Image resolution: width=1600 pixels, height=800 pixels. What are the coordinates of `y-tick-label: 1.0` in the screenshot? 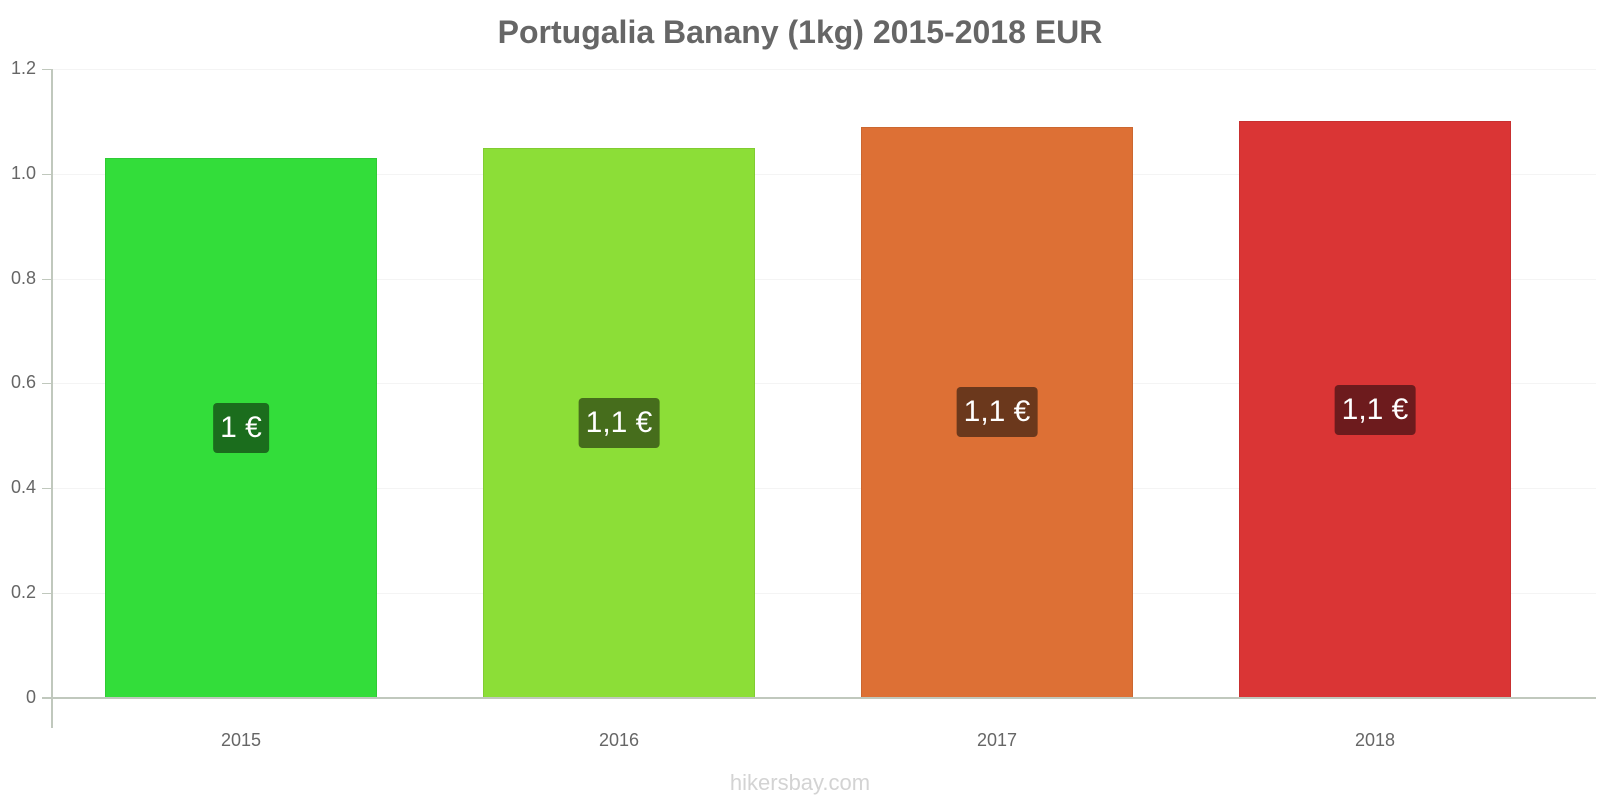 It's located at (23, 173).